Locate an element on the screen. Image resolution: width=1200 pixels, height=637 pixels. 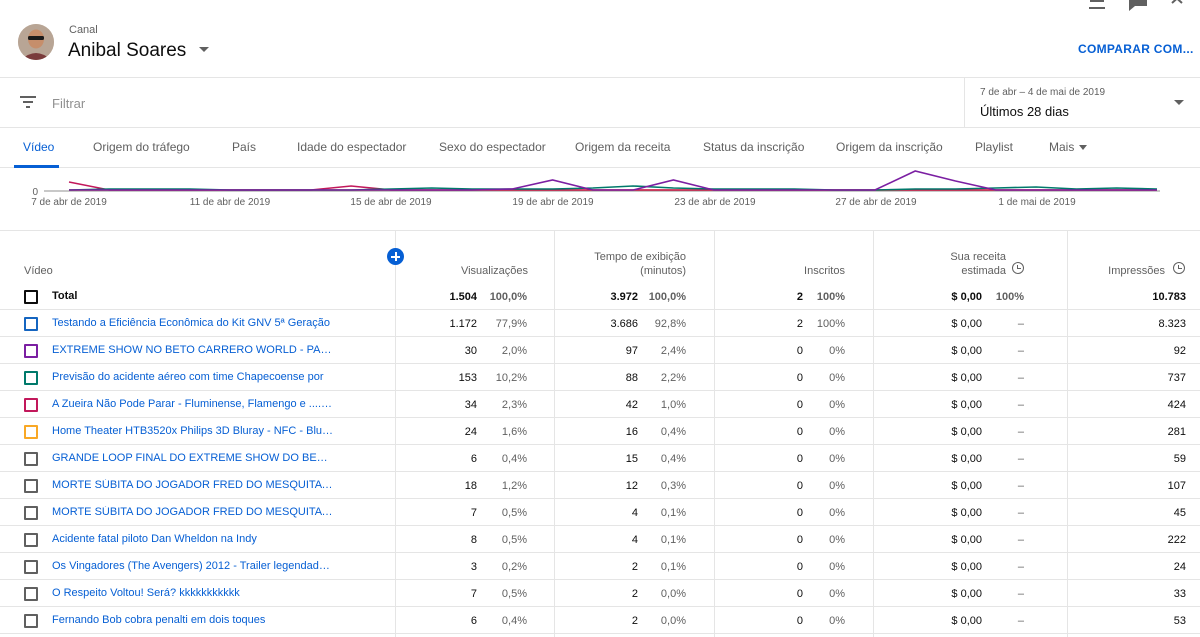
feedback-icon is located at coordinates (1138, 6).